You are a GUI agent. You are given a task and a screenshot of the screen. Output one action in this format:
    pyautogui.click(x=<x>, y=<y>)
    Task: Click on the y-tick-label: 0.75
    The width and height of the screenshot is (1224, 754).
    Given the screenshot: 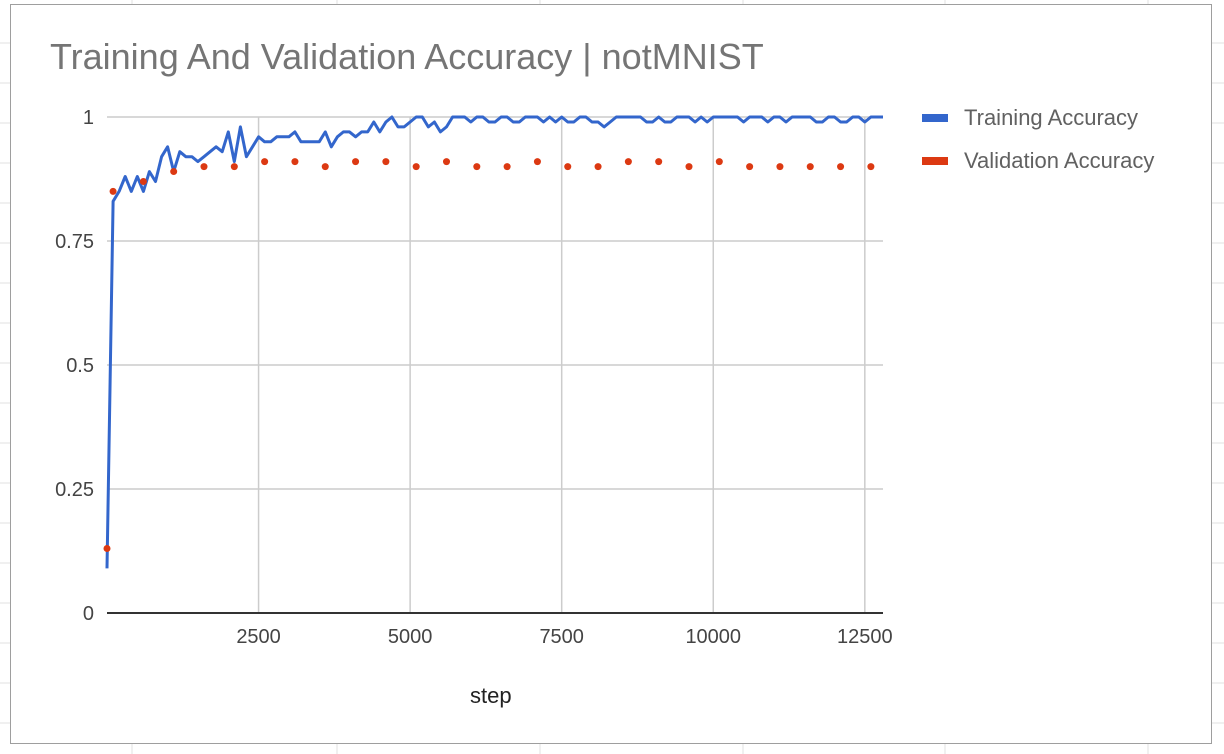 What is the action you would take?
    pyautogui.click(x=74, y=242)
    